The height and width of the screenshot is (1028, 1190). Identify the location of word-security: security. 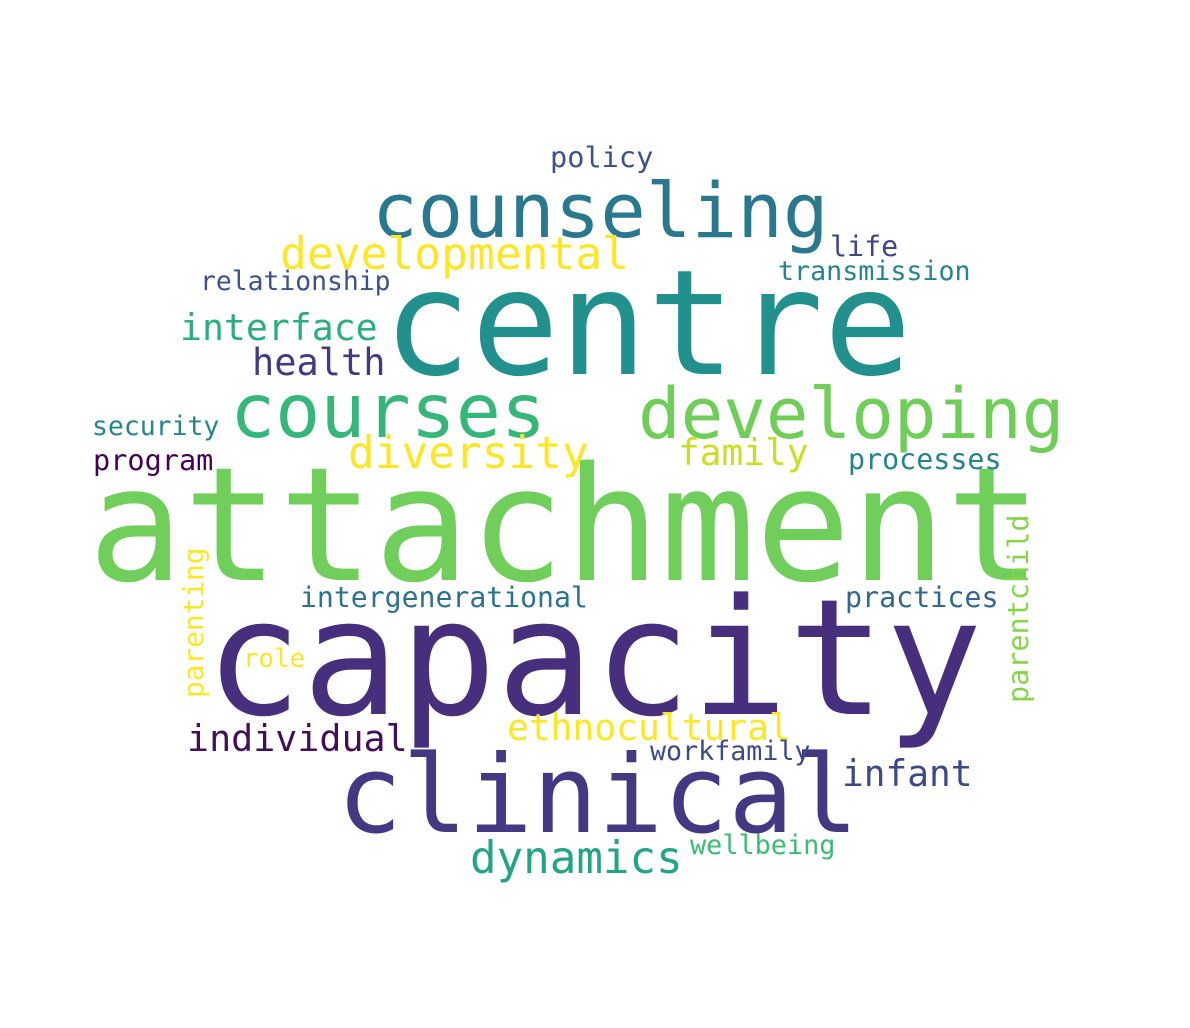
(156, 426).